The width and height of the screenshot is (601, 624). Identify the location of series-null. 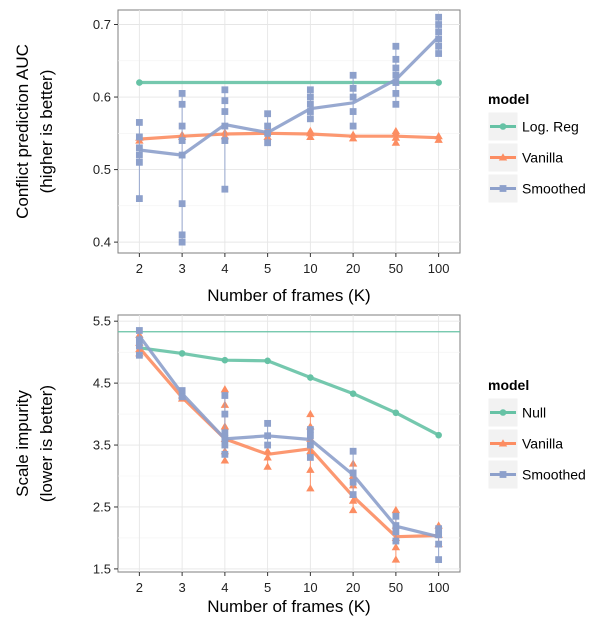
(289, 391).